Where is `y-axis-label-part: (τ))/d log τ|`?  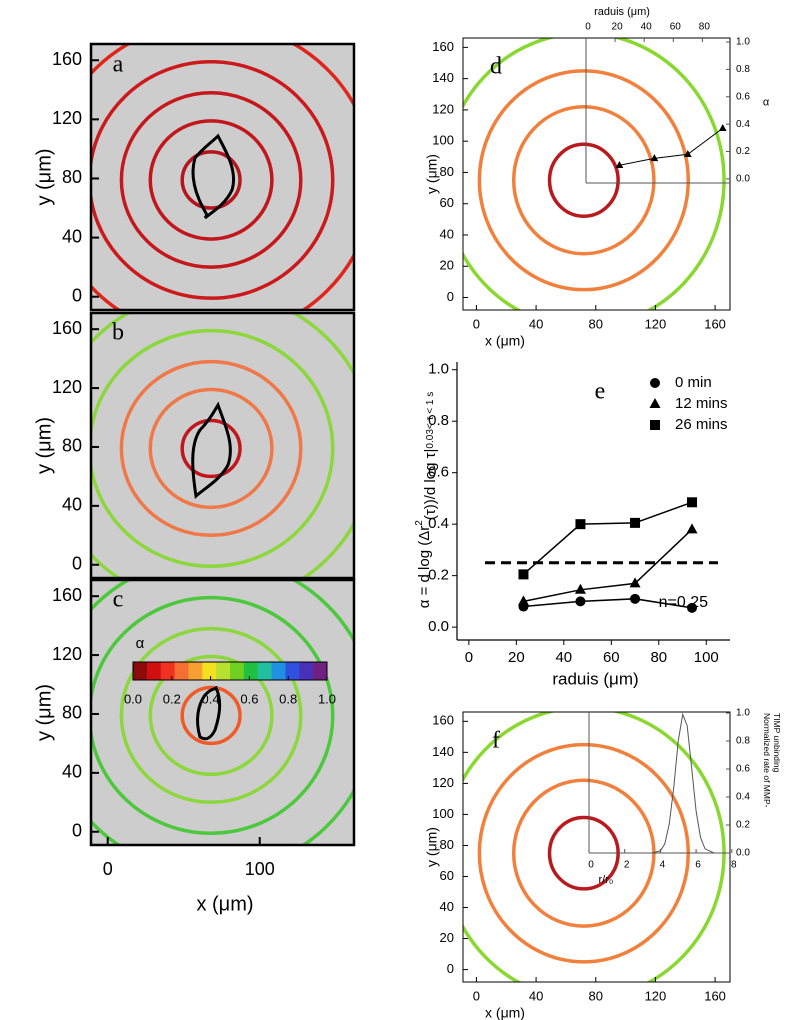 y-axis-label-part: (τ))/d log τ| is located at coordinates (430, 485).